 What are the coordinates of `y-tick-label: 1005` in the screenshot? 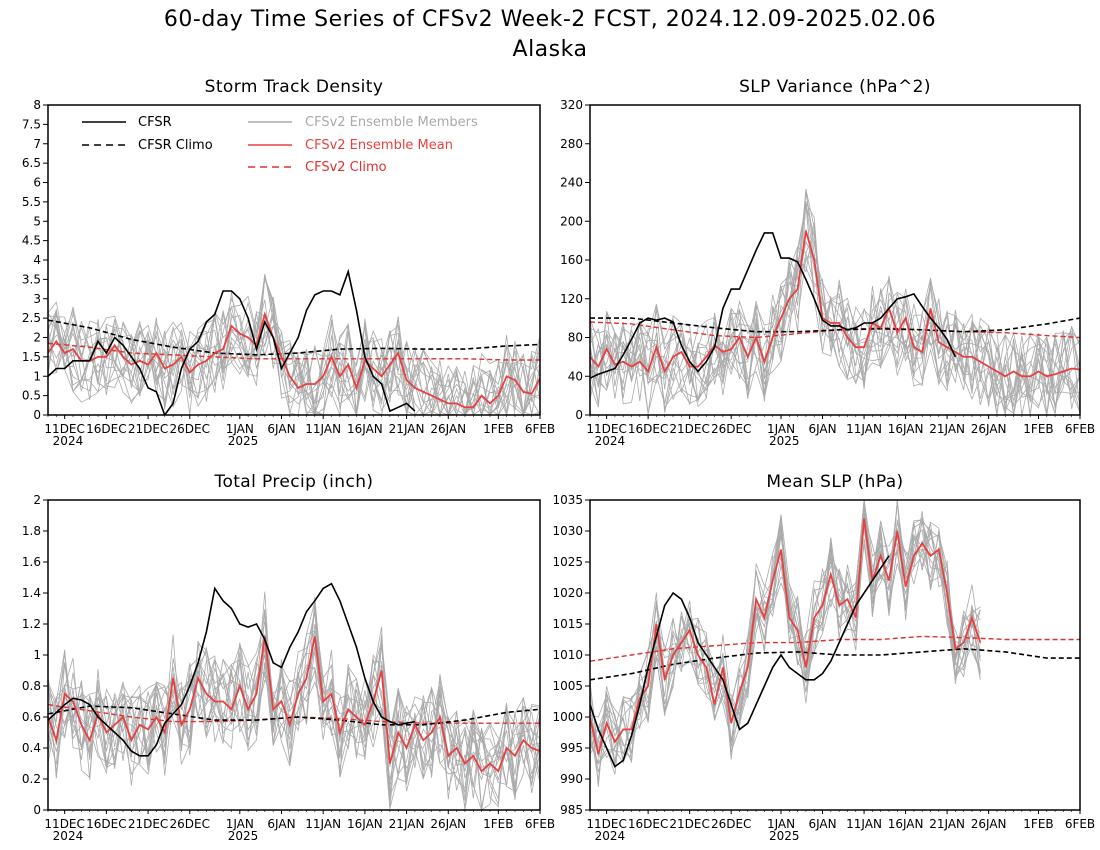 It's located at (567, 686).